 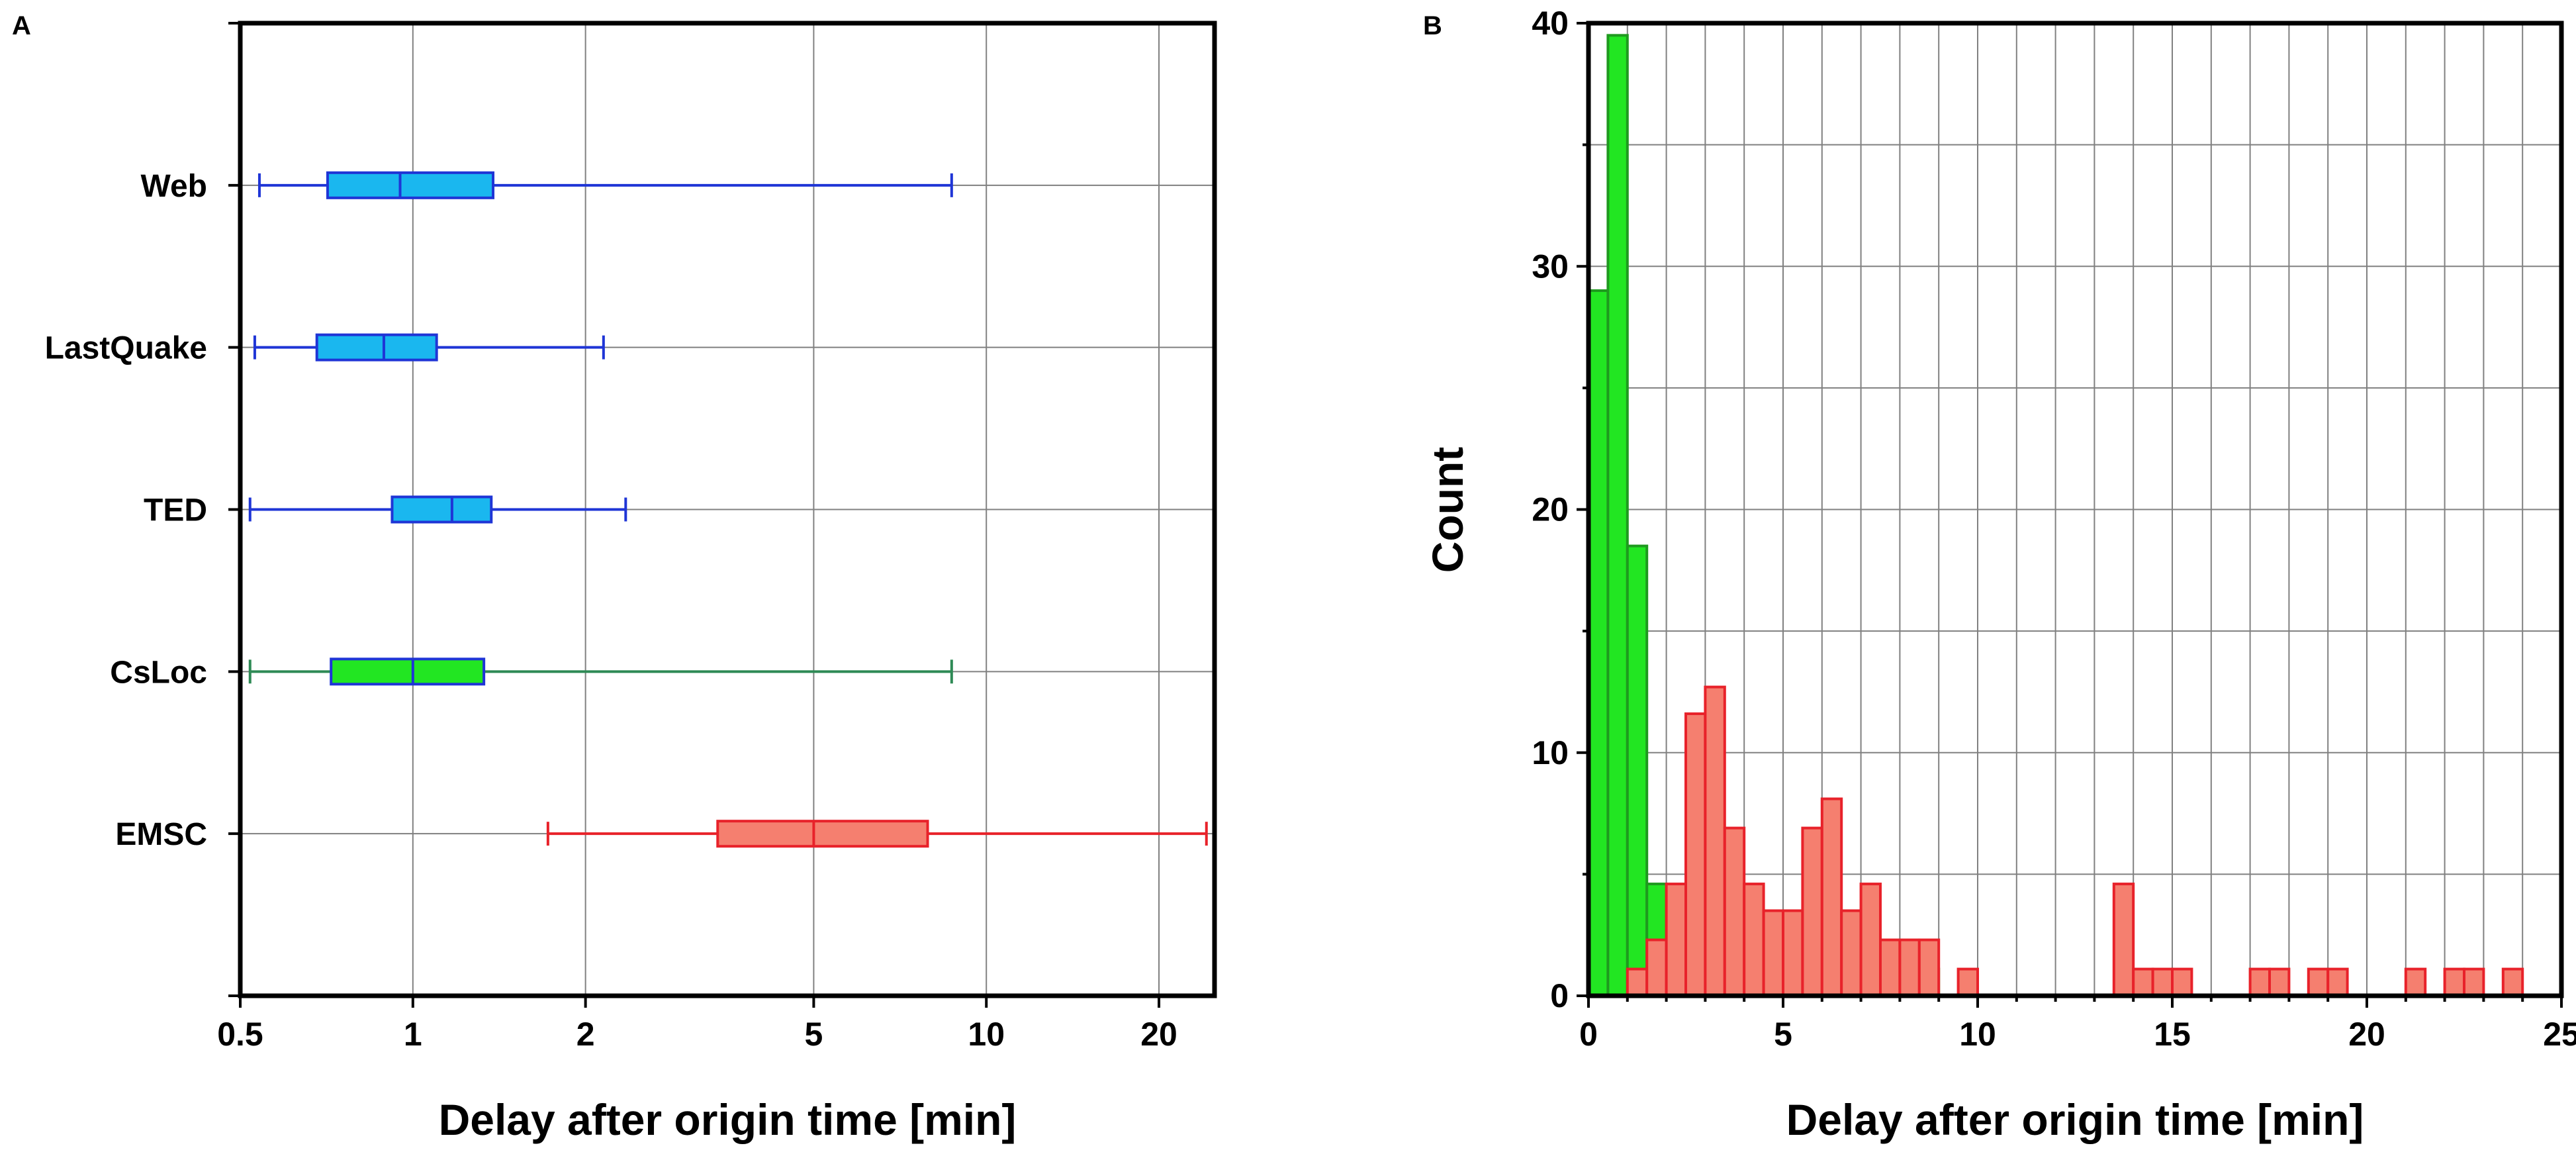 I want to click on panel-a-category-label: TED, so click(x=175, y=510).